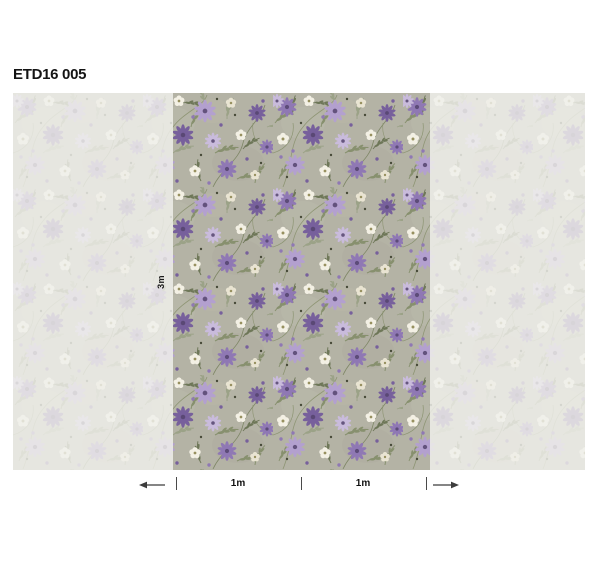  Describe the element at coordinates (152, 485) in the screenshot. I see `left-arrow-icon` at that location.